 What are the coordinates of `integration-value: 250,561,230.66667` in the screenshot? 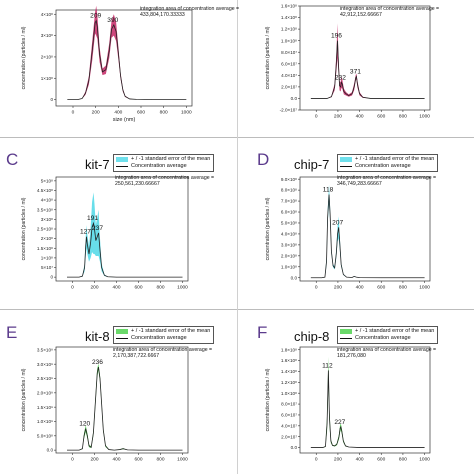 It's located at (137, 184).